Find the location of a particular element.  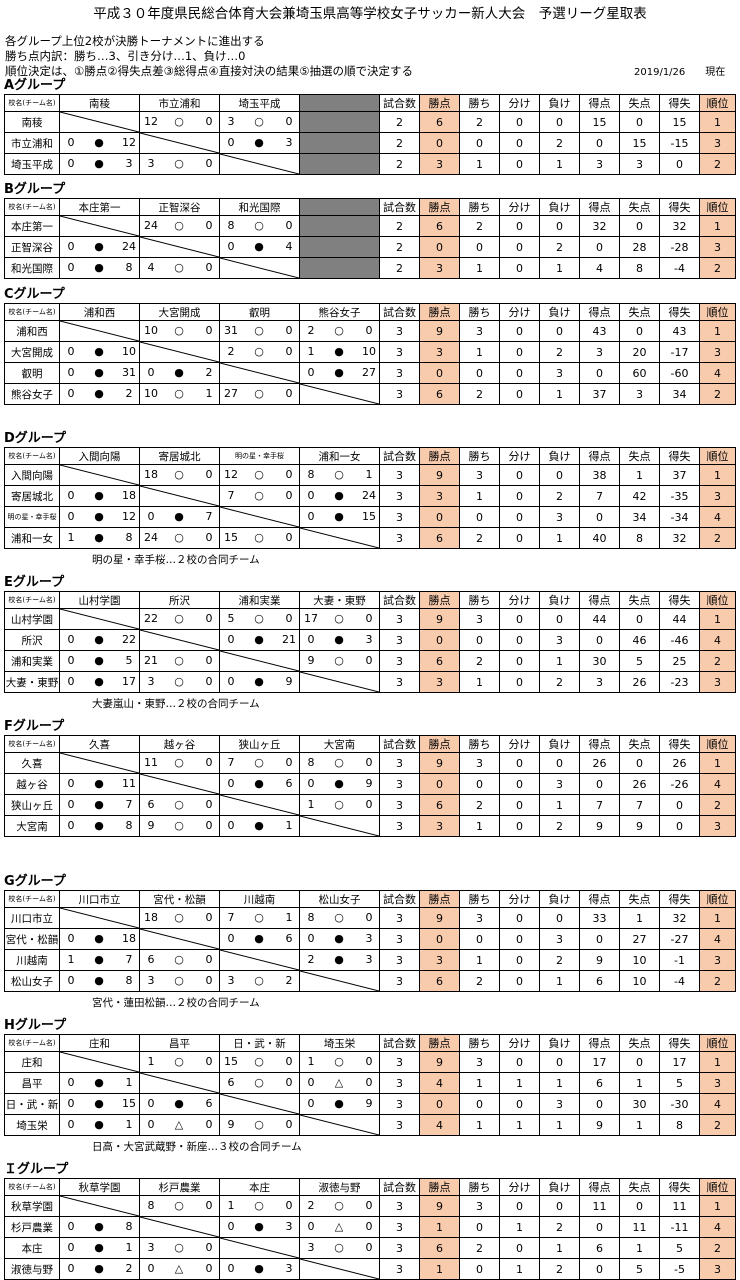

team-name: 所沢 is located at coordinates (32, 640).